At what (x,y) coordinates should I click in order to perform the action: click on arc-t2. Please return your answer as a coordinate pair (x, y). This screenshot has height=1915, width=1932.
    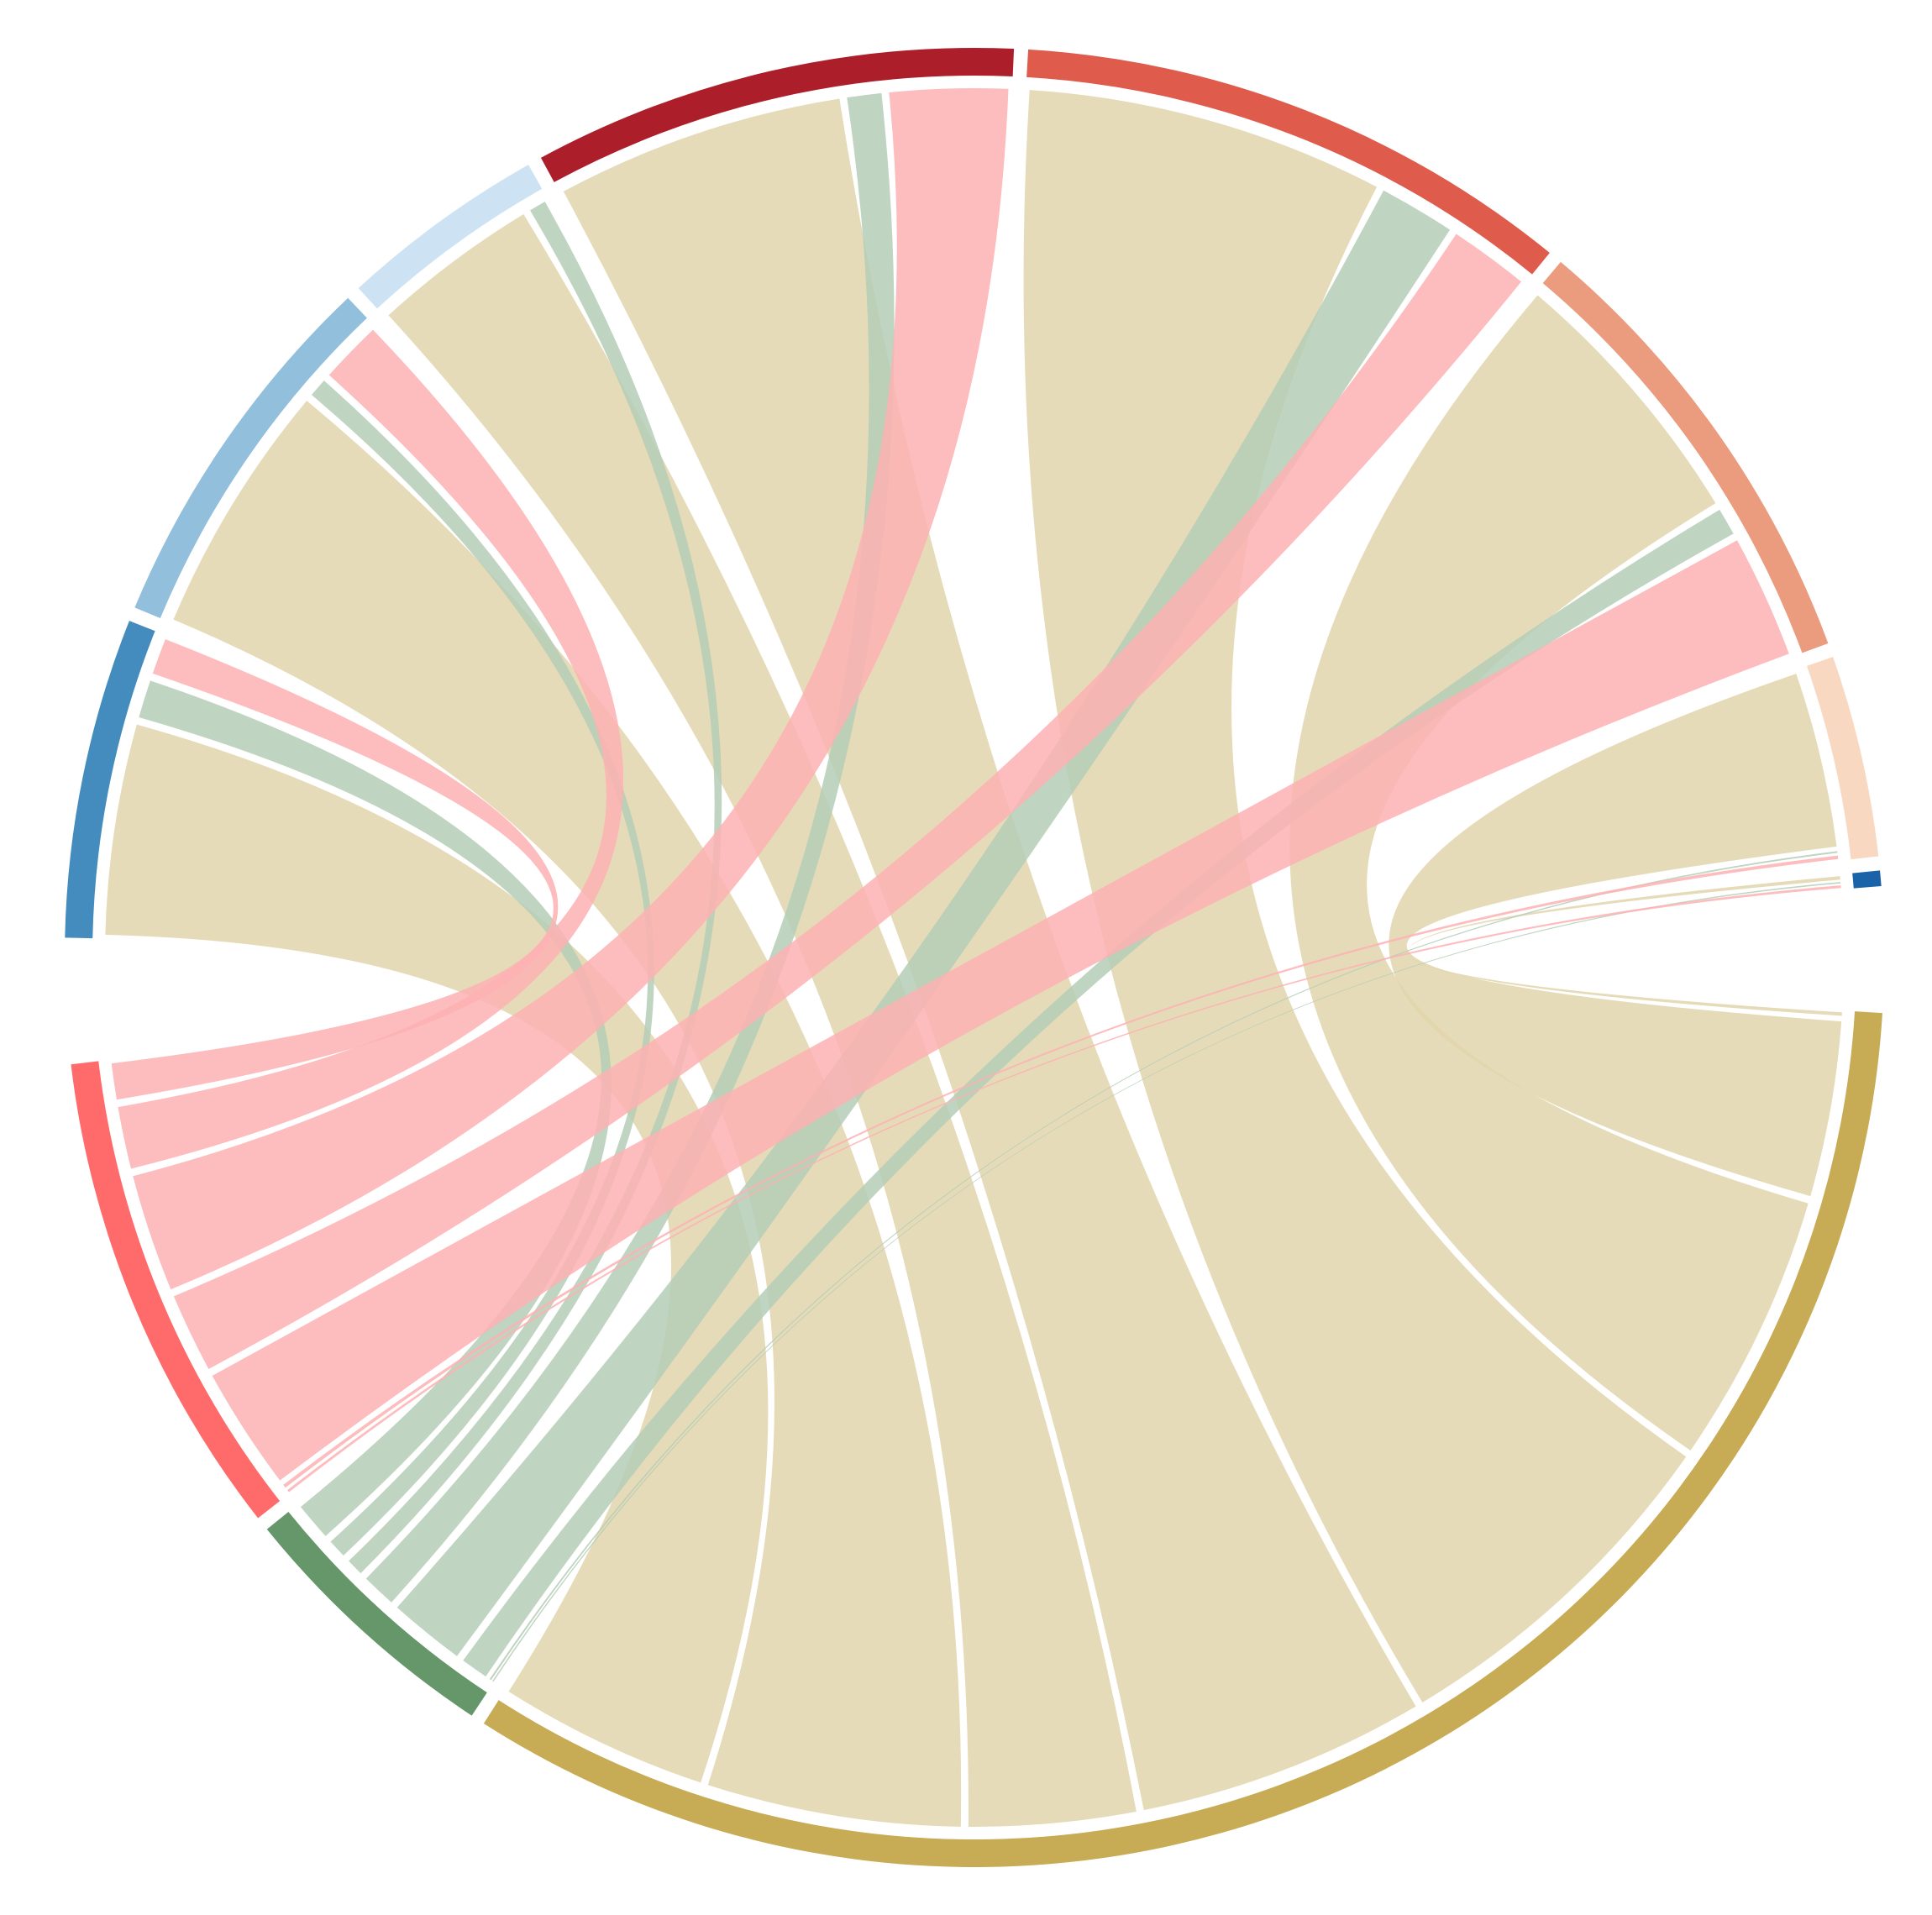
    Looking at the image, I should click on (1842, 758).